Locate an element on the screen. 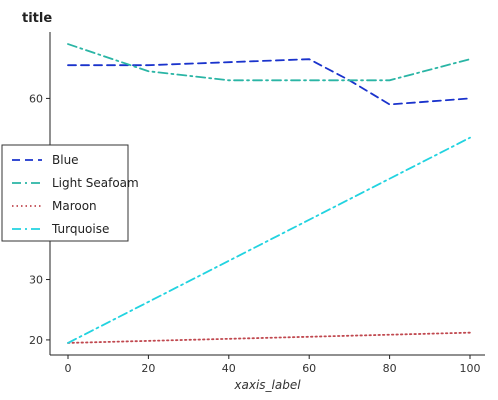 Image resolution: width=498 pixels, height=400 pixels. series-line-maroon is located at coordinates (269, 337).